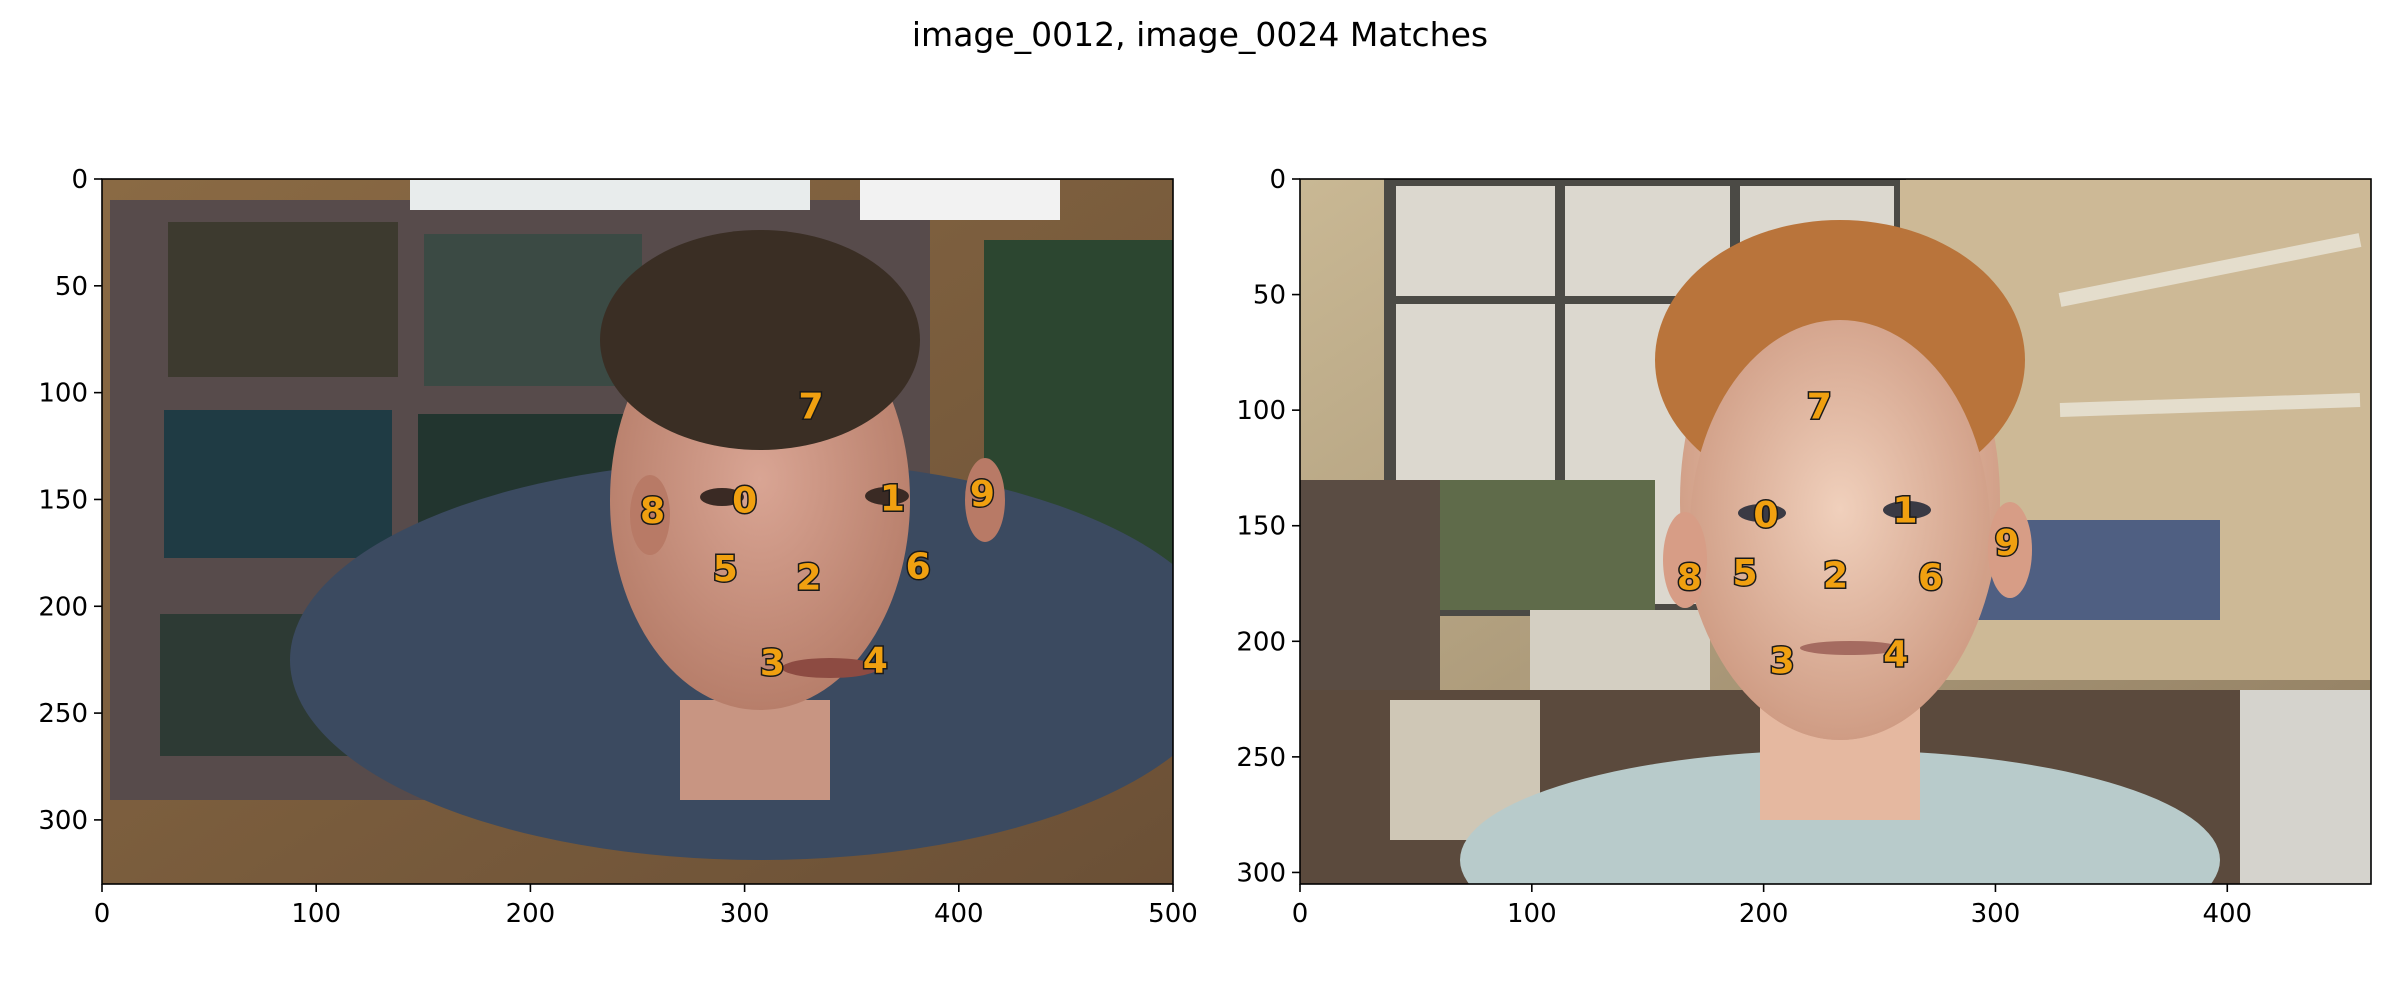  I want to click on figure-title: image_0012, image_0024 Matches, so click(1200, 34).